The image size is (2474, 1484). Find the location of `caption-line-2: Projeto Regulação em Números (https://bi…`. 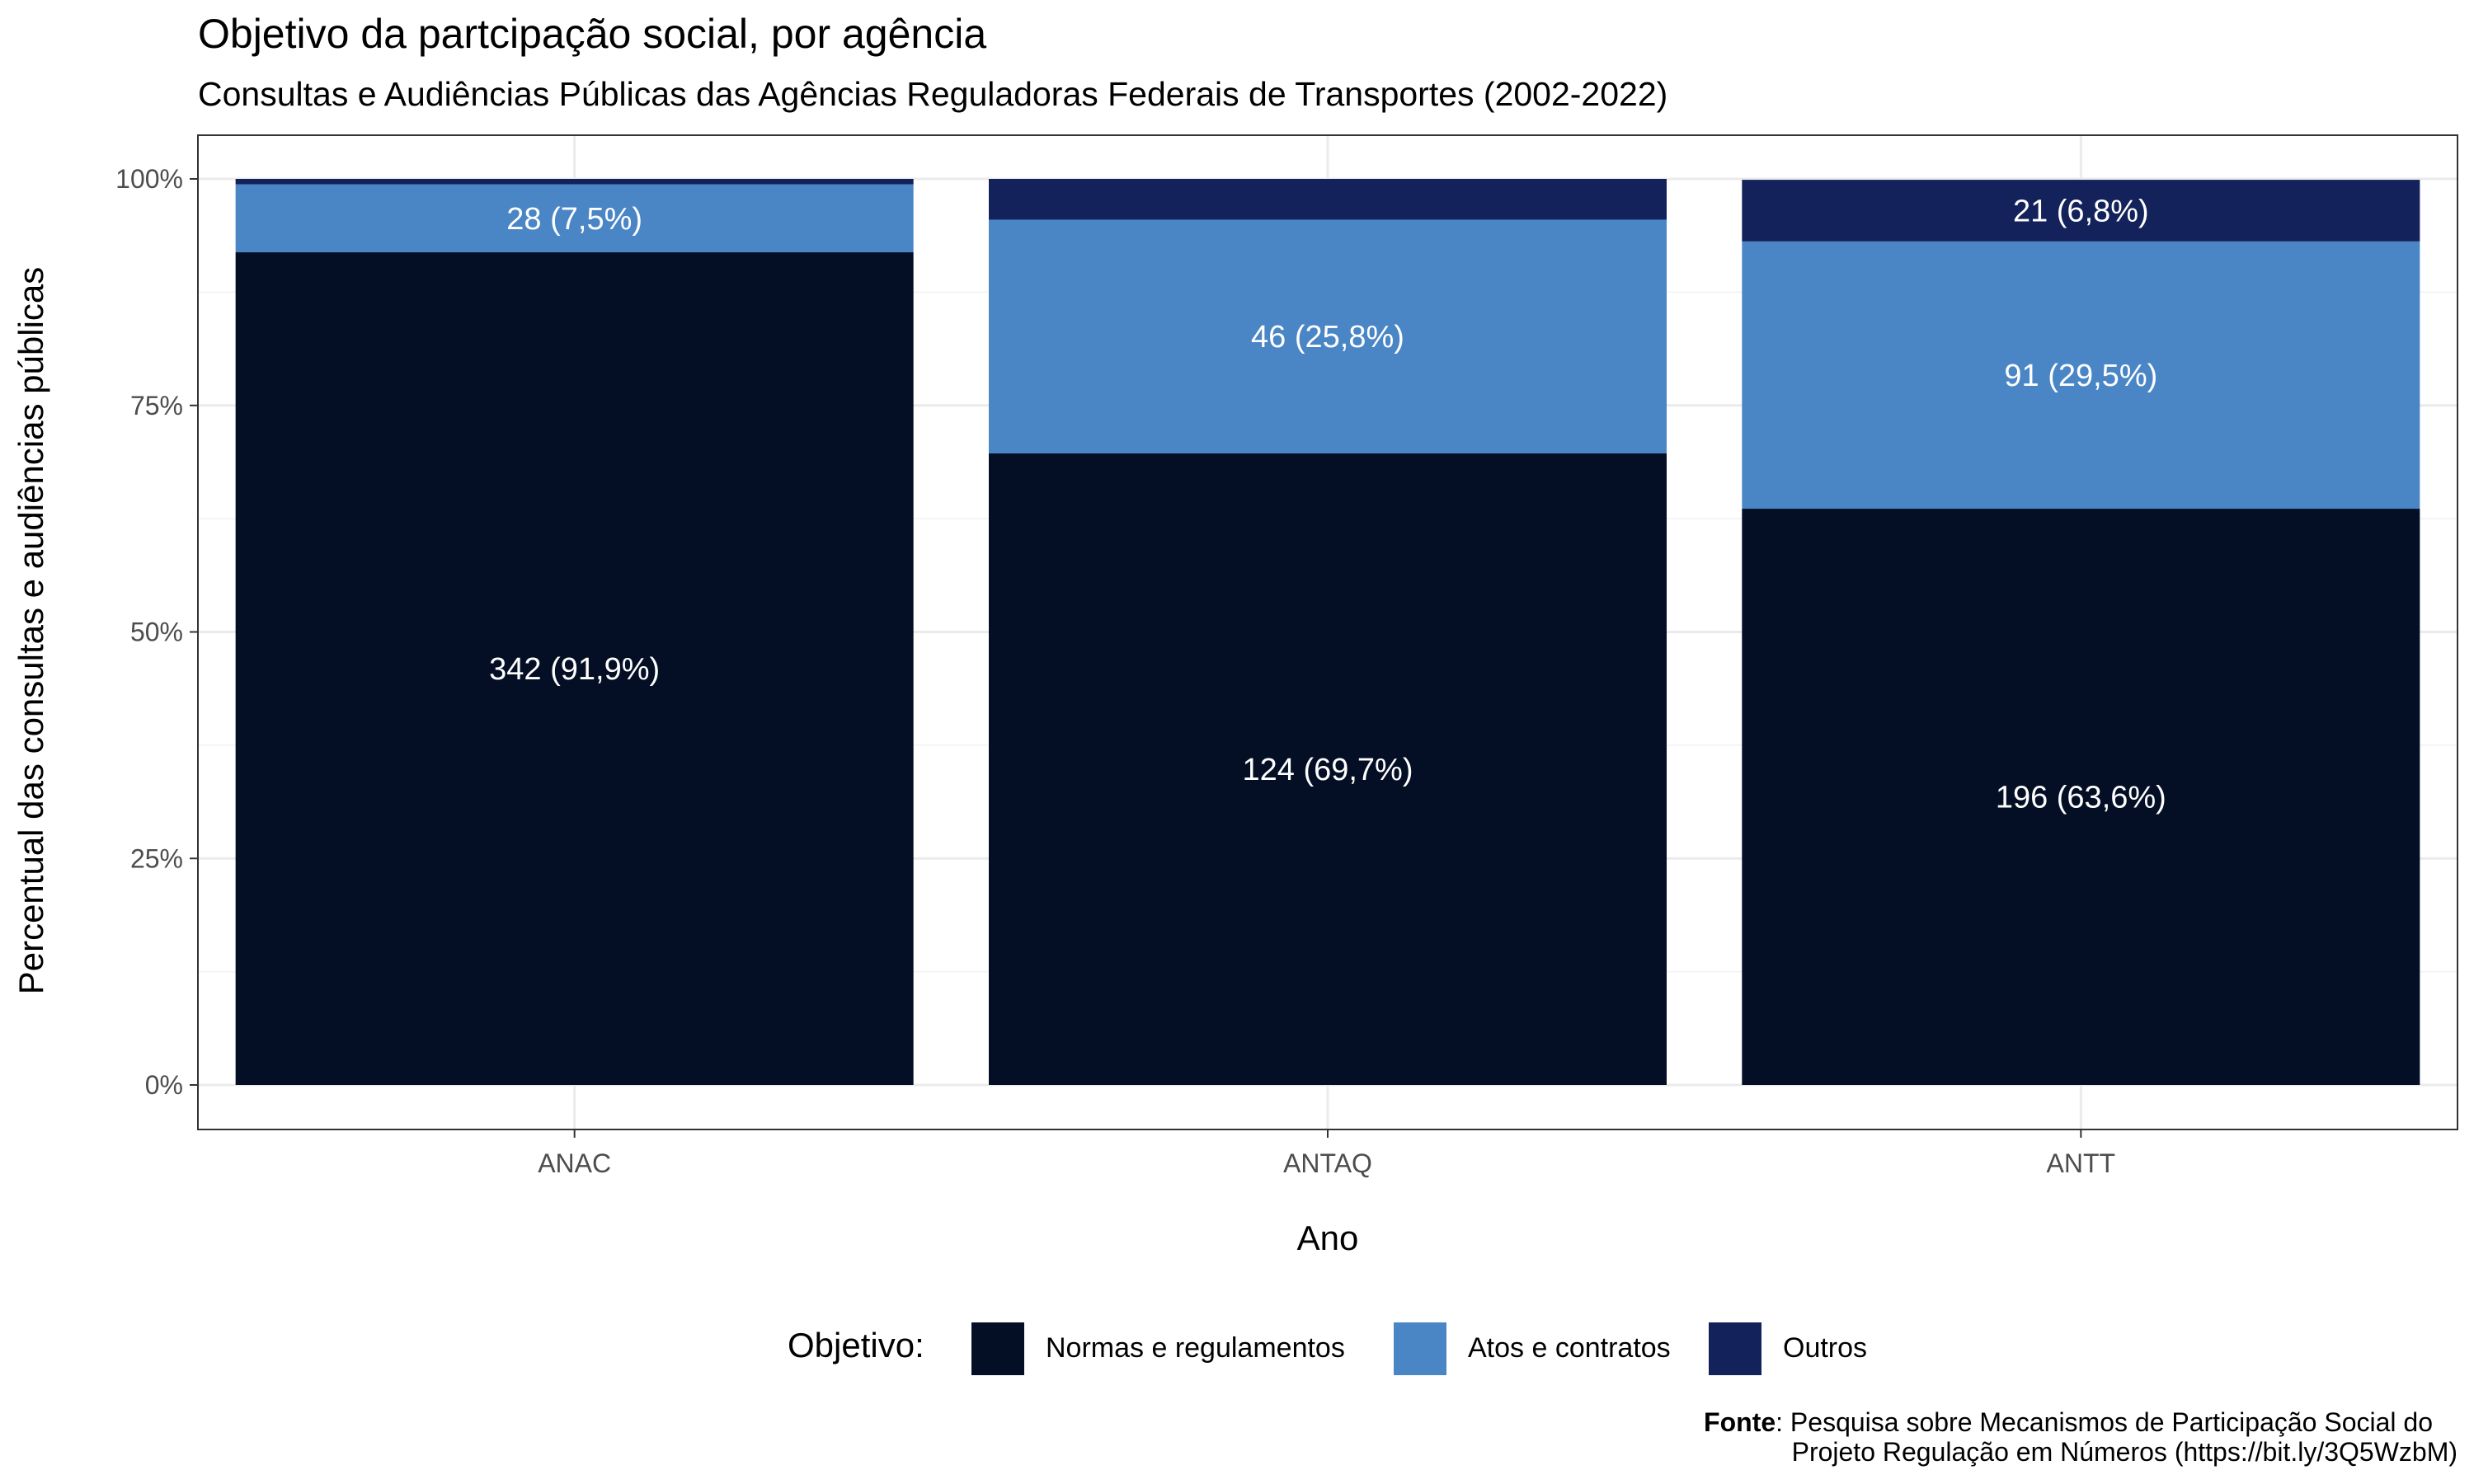

caption-line-2: Projeto Regulação em Números (https://bi… is located at coordinates (2125, 1452).